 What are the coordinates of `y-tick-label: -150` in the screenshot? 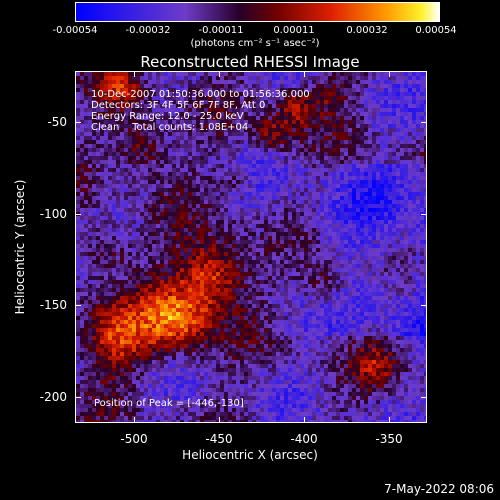 It's located at (53, 305).